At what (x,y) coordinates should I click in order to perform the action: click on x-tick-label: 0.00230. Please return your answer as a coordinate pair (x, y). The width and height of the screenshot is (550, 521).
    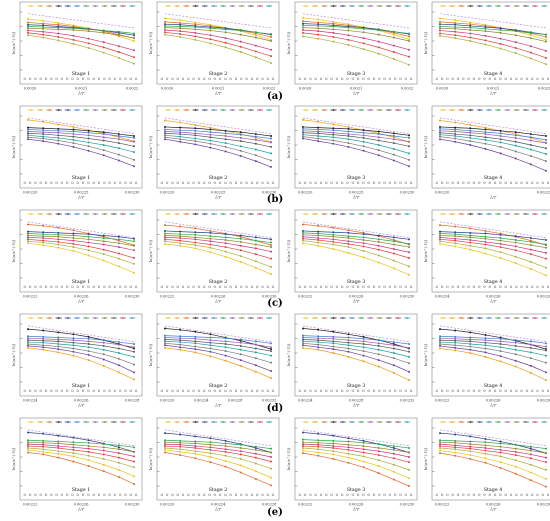
    Looking at the image, I should click on (133, 505).